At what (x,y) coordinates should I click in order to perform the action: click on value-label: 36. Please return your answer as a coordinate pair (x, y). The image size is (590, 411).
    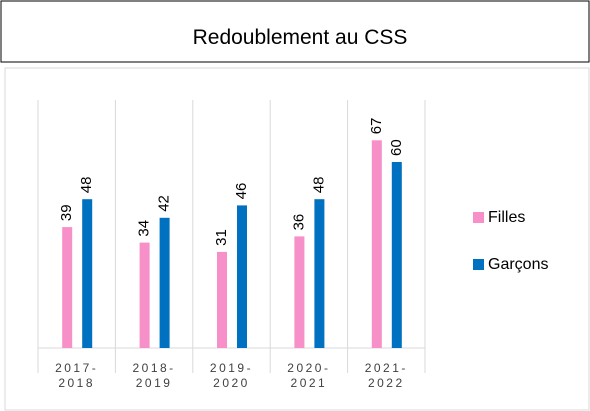
    Looking at the image, I should click on (298, 222).